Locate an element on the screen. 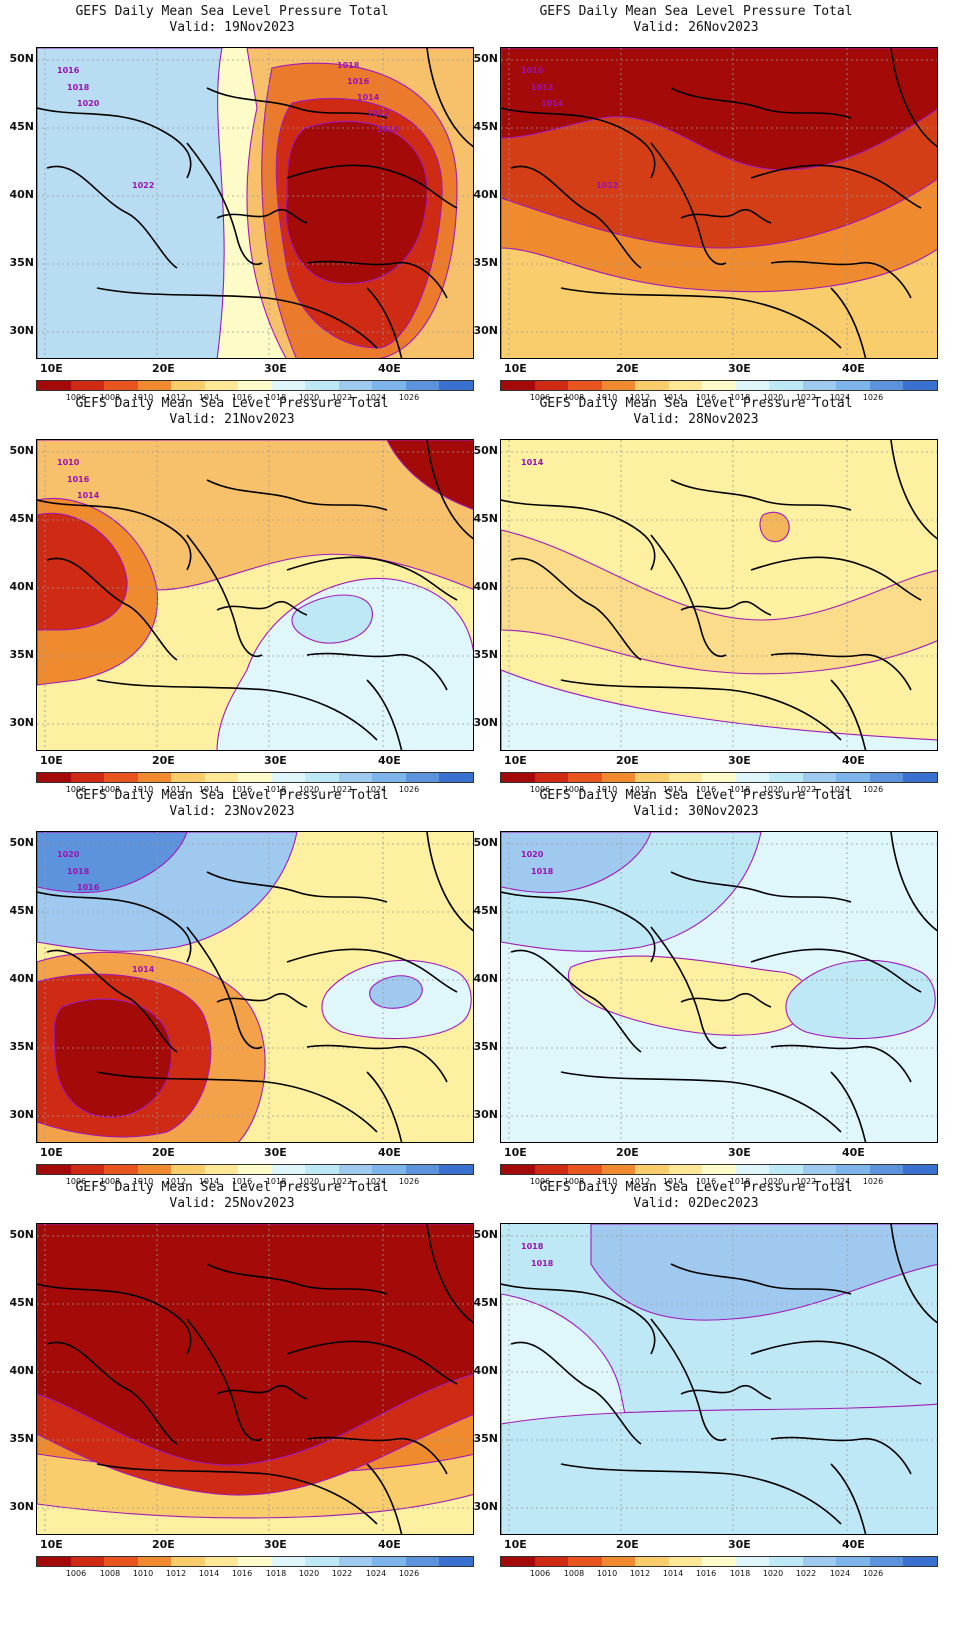 The width and height of the screenshot is (964, 1640). colorbar-label: 1008 is located at coordinates (574, 1573).